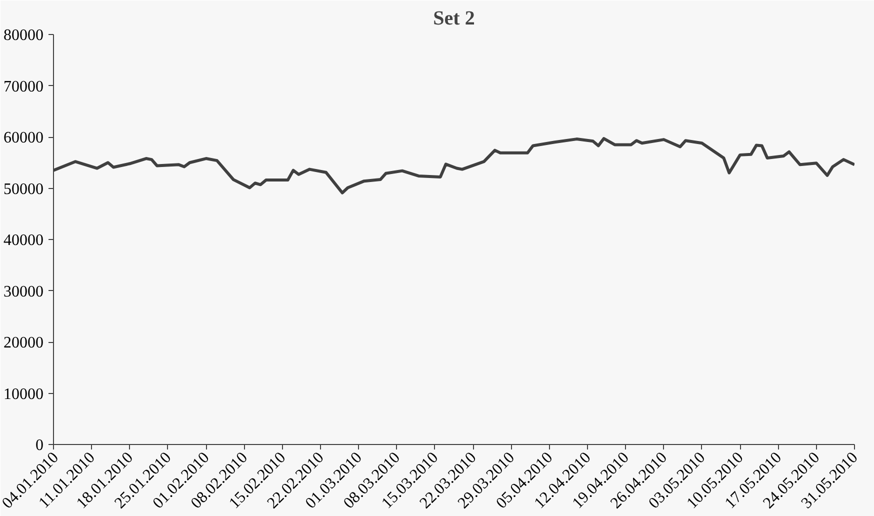 The width and height of the screenshot is (874, 516). What do you see at coordinates (24, 35) in the screenshot?
I see `y-tick-label: 80000` at bounding box center [24, 35].